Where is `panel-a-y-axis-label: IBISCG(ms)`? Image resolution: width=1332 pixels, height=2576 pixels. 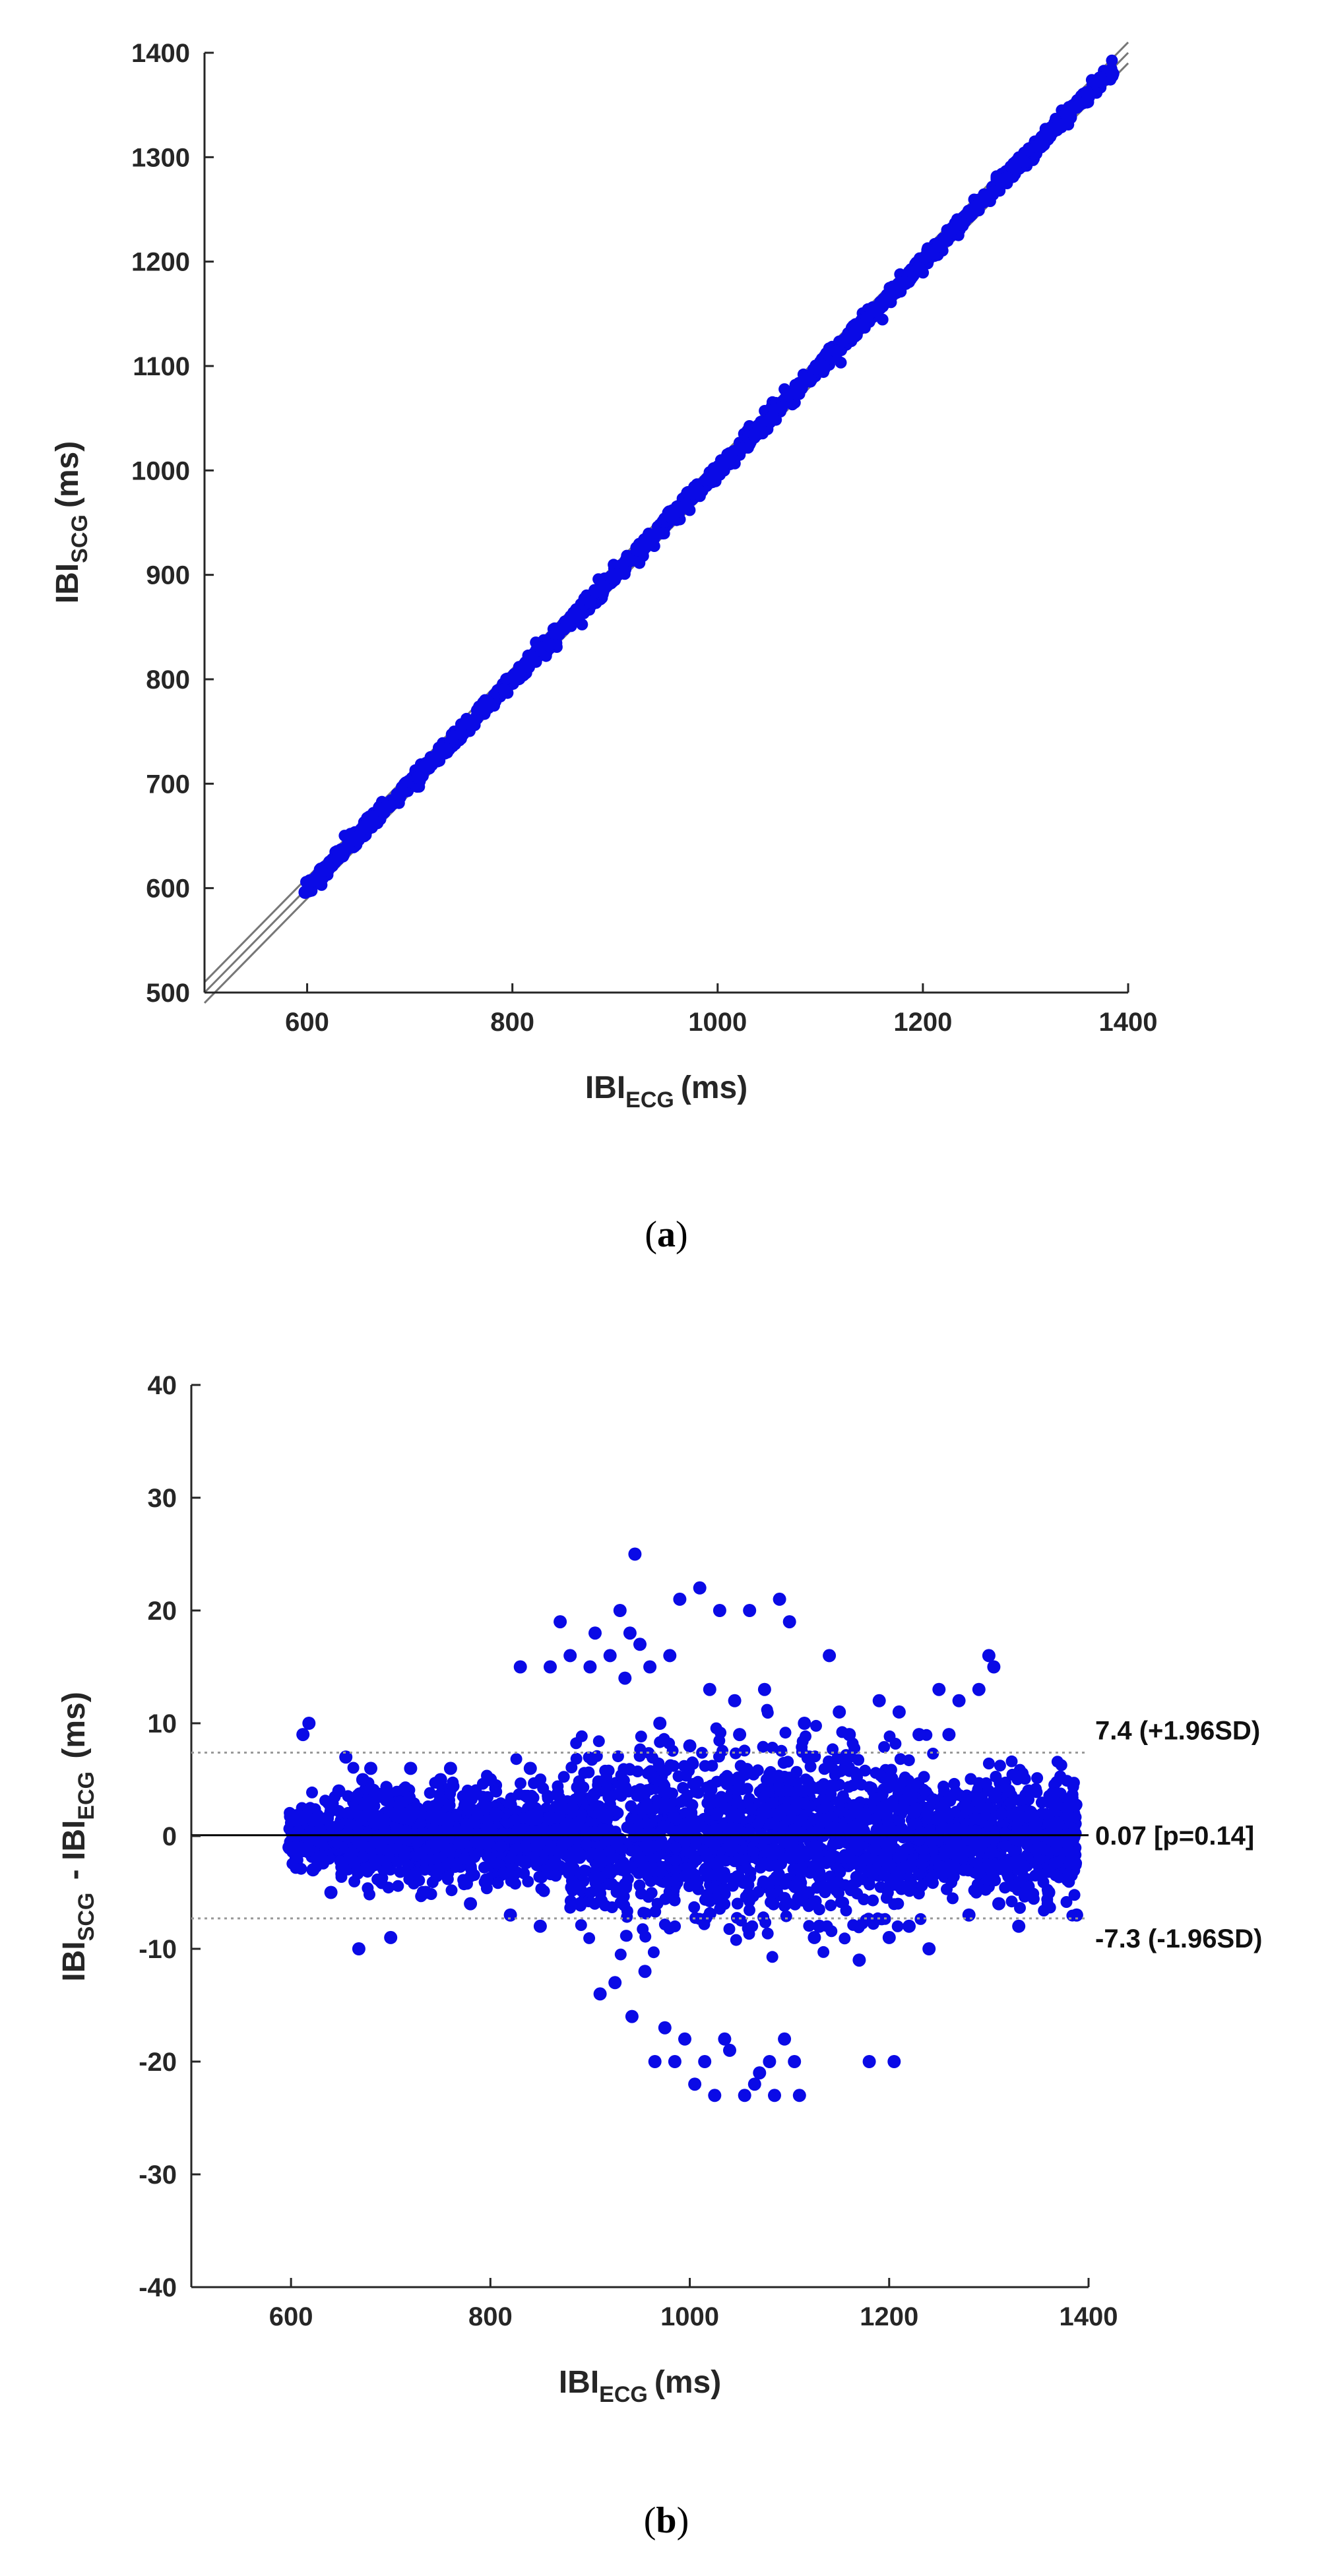
panel-a-y-axis-label: IBISCG(ms) is located at coordinates (71, 522).